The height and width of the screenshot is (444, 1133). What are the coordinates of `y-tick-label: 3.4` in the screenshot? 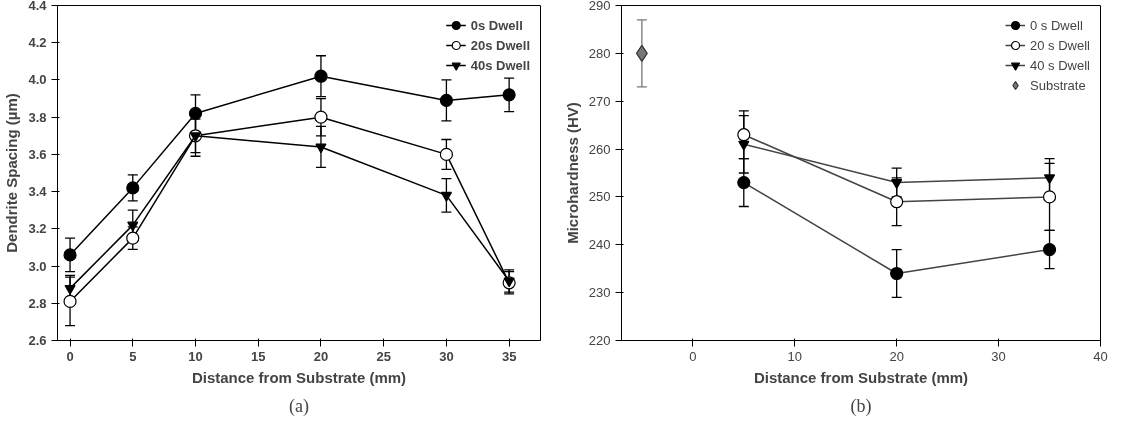 It's located at (38, 192).